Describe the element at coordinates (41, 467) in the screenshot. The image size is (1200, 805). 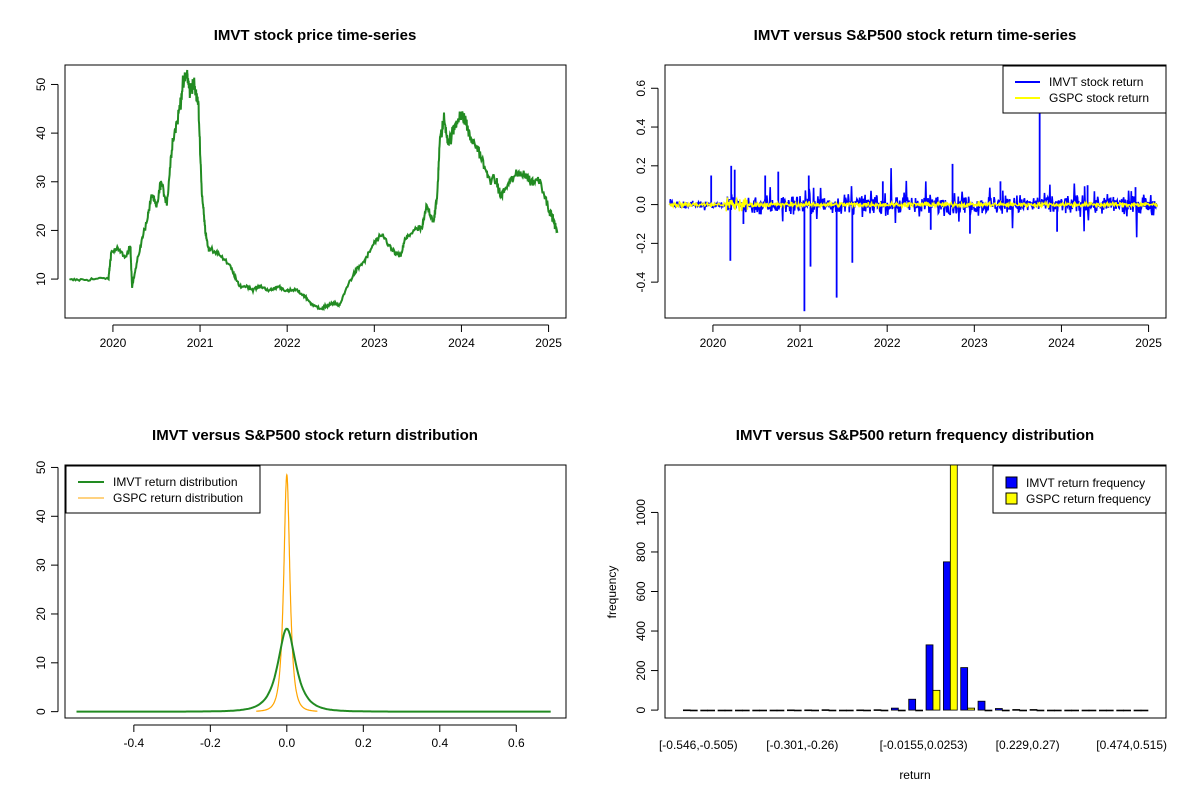
I see `p3-y-tick-label: 50` at that location.